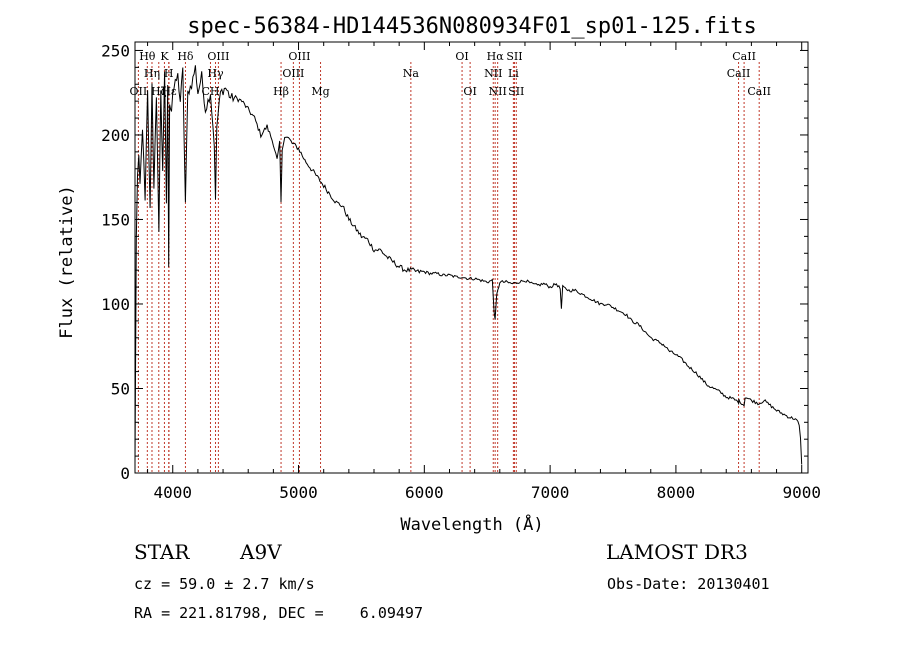 The image size is (900, 649). I want to click on spectral-line-label: Hδ, so click(185, 56).